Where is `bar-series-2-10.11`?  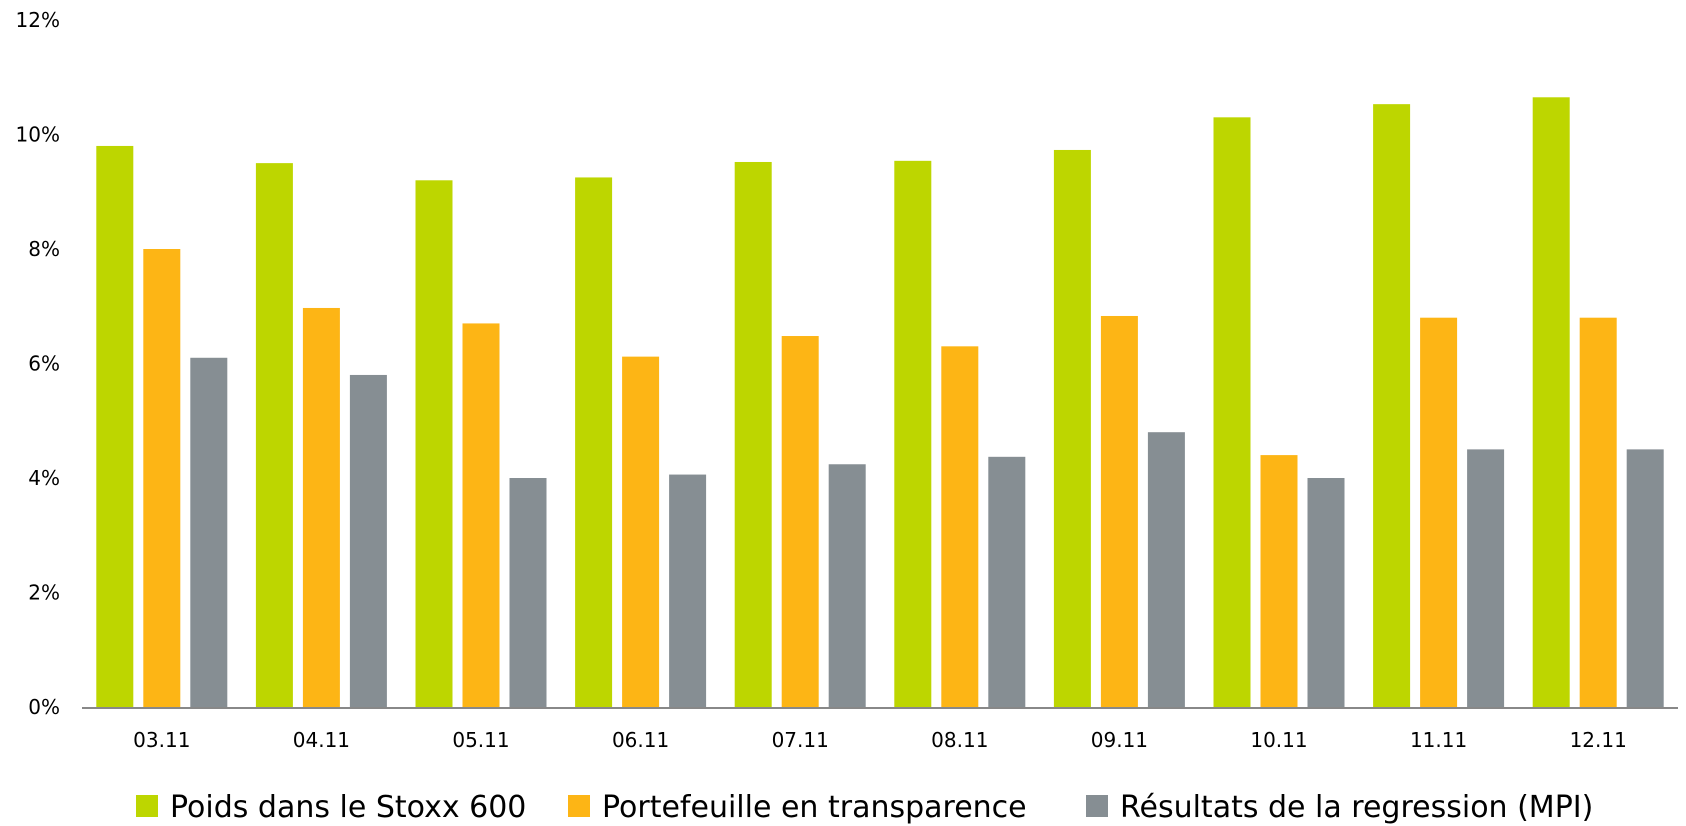
bar-series-2-10.11 is located at coordinates (1279, 581).